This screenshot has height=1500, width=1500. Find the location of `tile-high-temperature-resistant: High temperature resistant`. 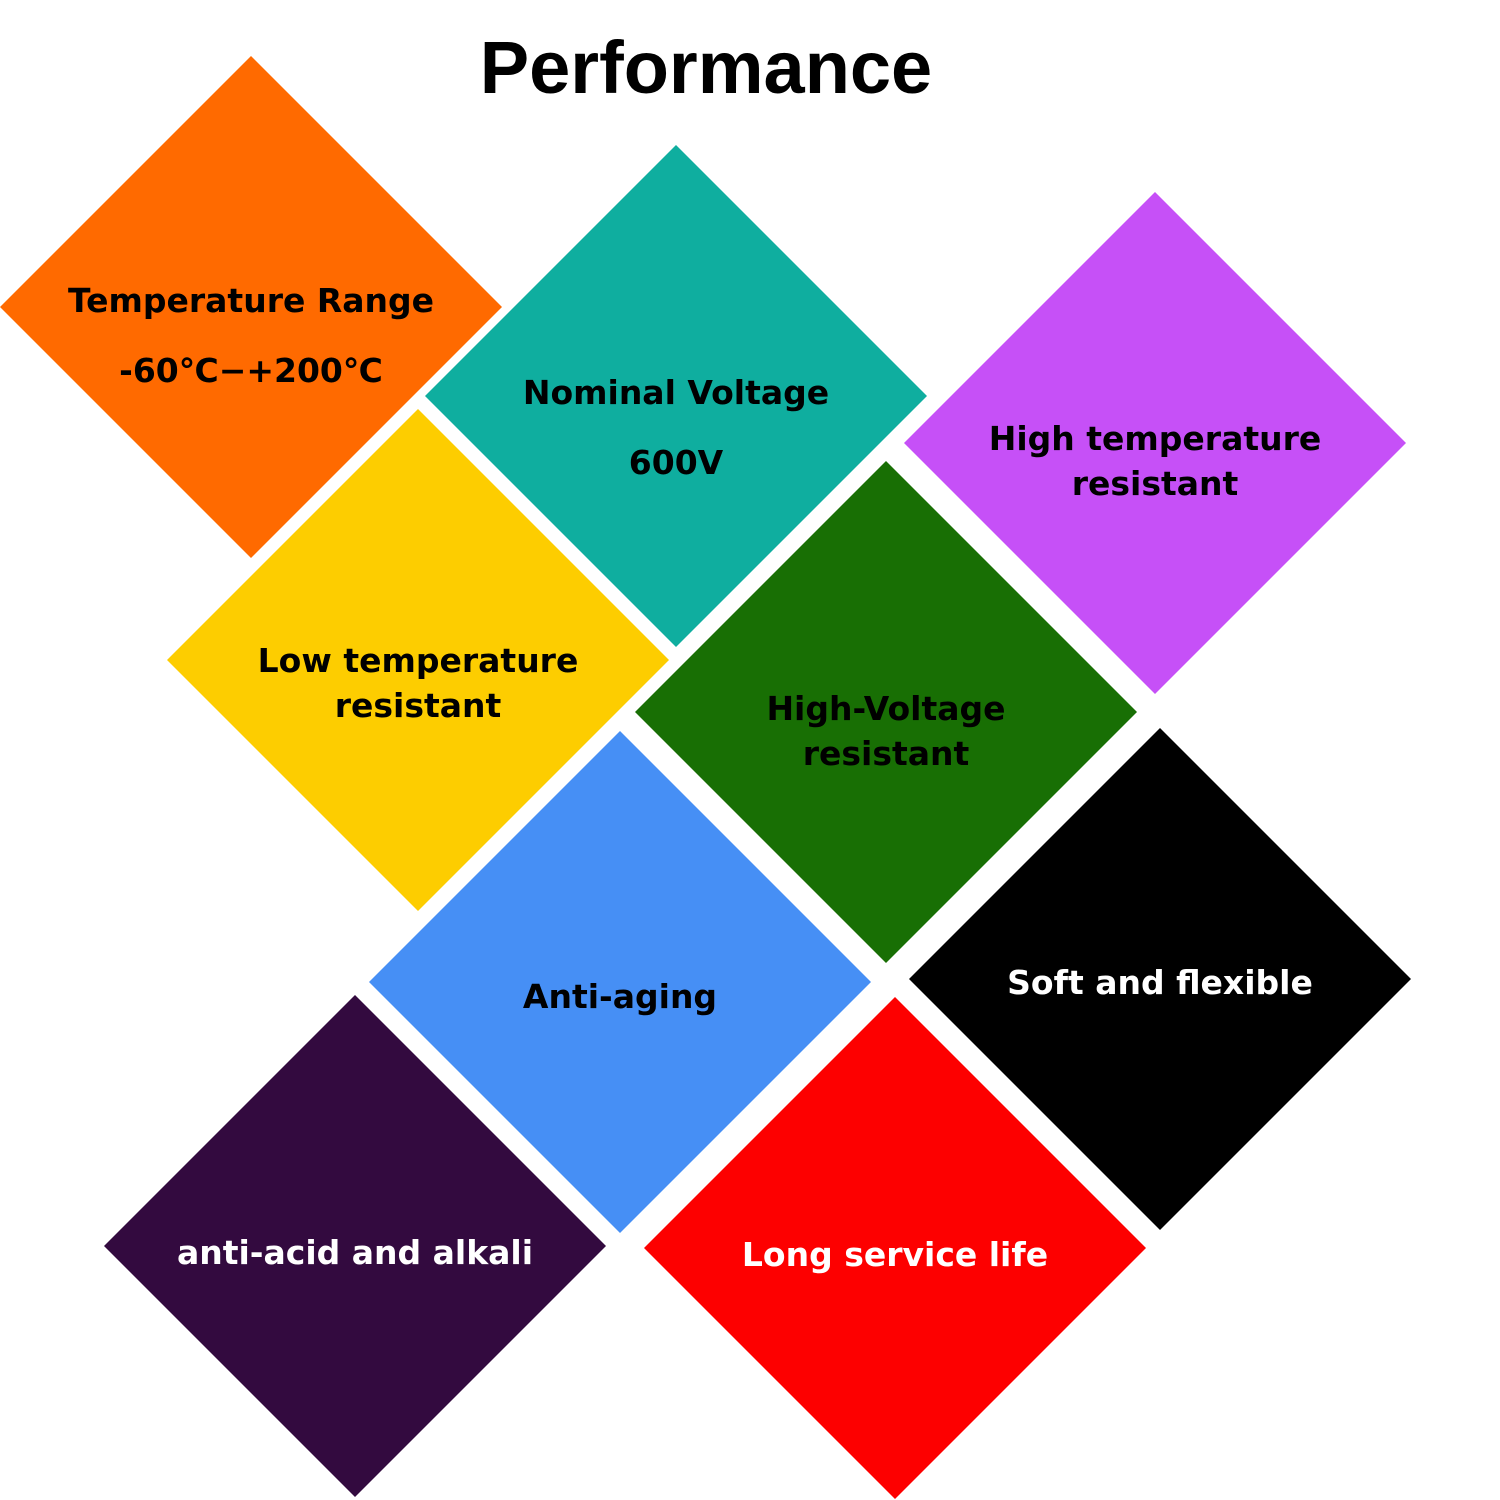

tile-high-temperature-resistant: High temperature resistant is located at coordinates (1155, 443).